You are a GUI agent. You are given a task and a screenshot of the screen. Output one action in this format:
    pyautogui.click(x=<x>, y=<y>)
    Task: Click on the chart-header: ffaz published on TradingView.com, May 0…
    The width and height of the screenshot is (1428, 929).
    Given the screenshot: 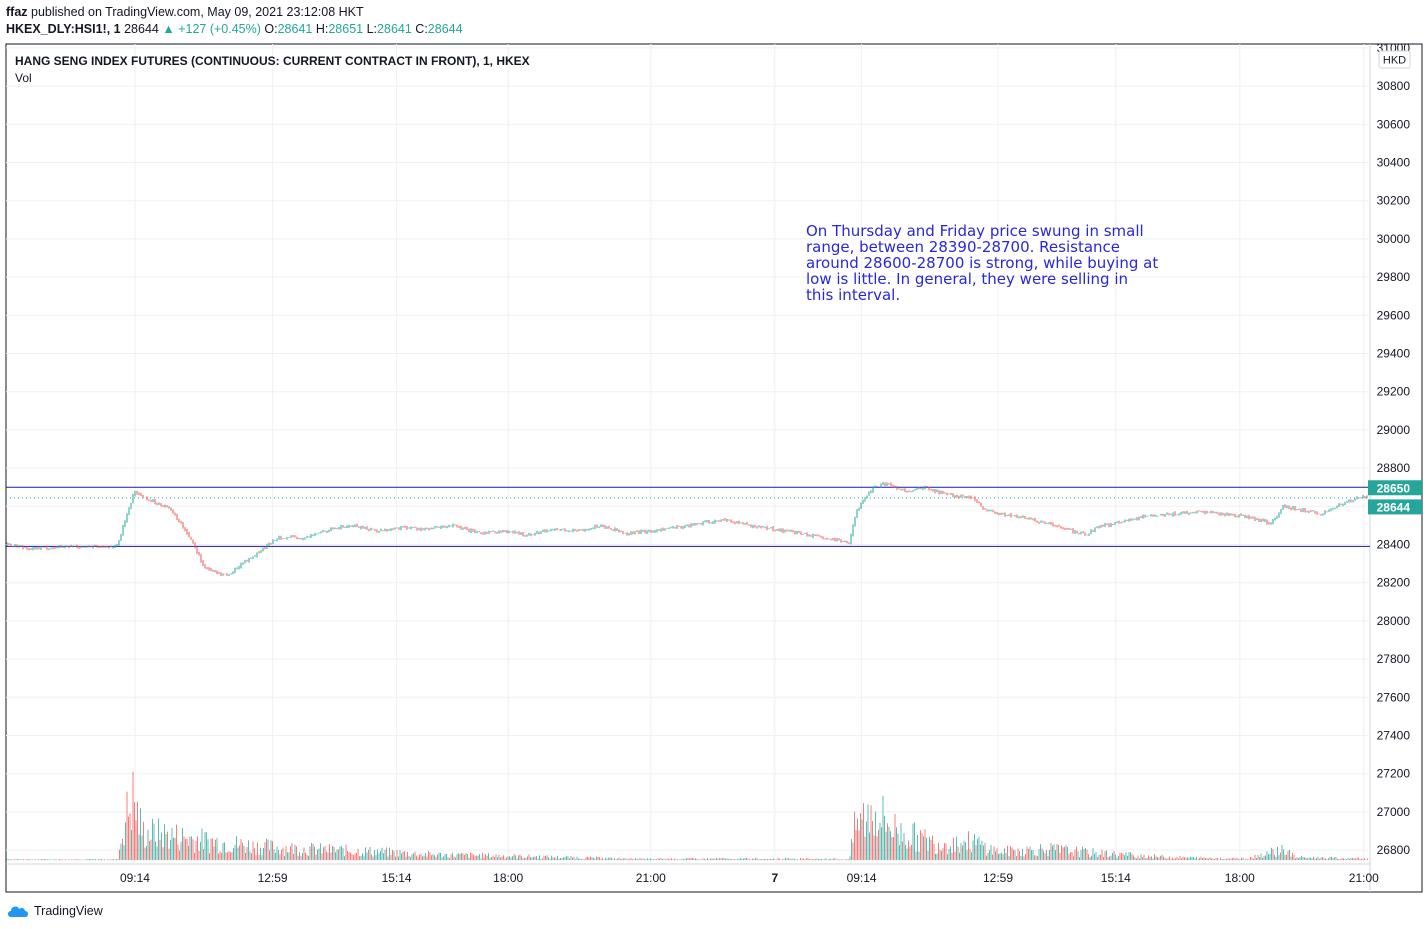 What is the action you would take?
    pyautogui.click(x=706, y=23)
    